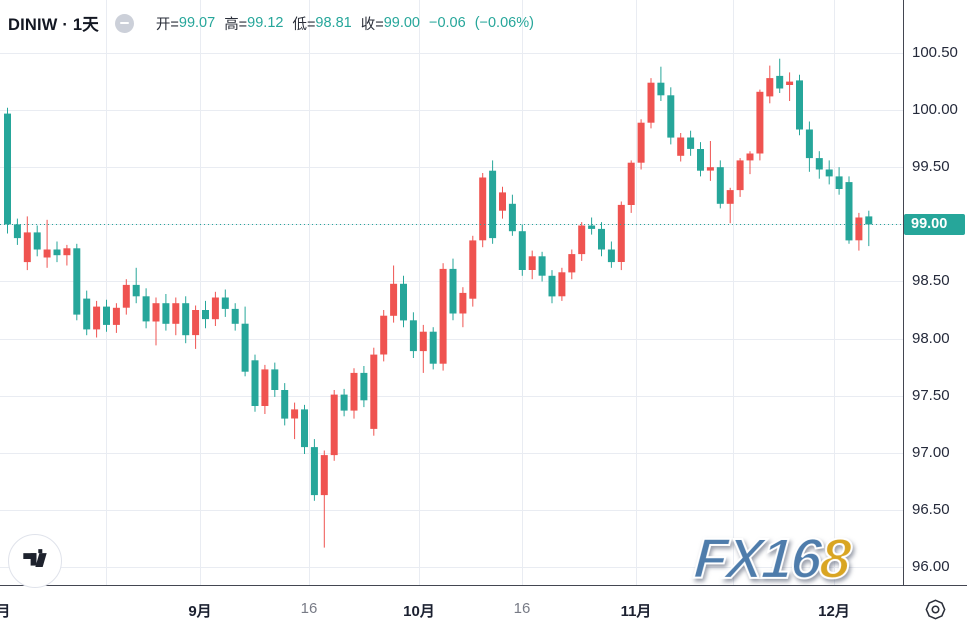 This screenshot has height=635, width=967. What do you see at coordinates (931, 166) in the screenshot?
I see `price-axis-label: 99.50` at bounding box center [931, 166].